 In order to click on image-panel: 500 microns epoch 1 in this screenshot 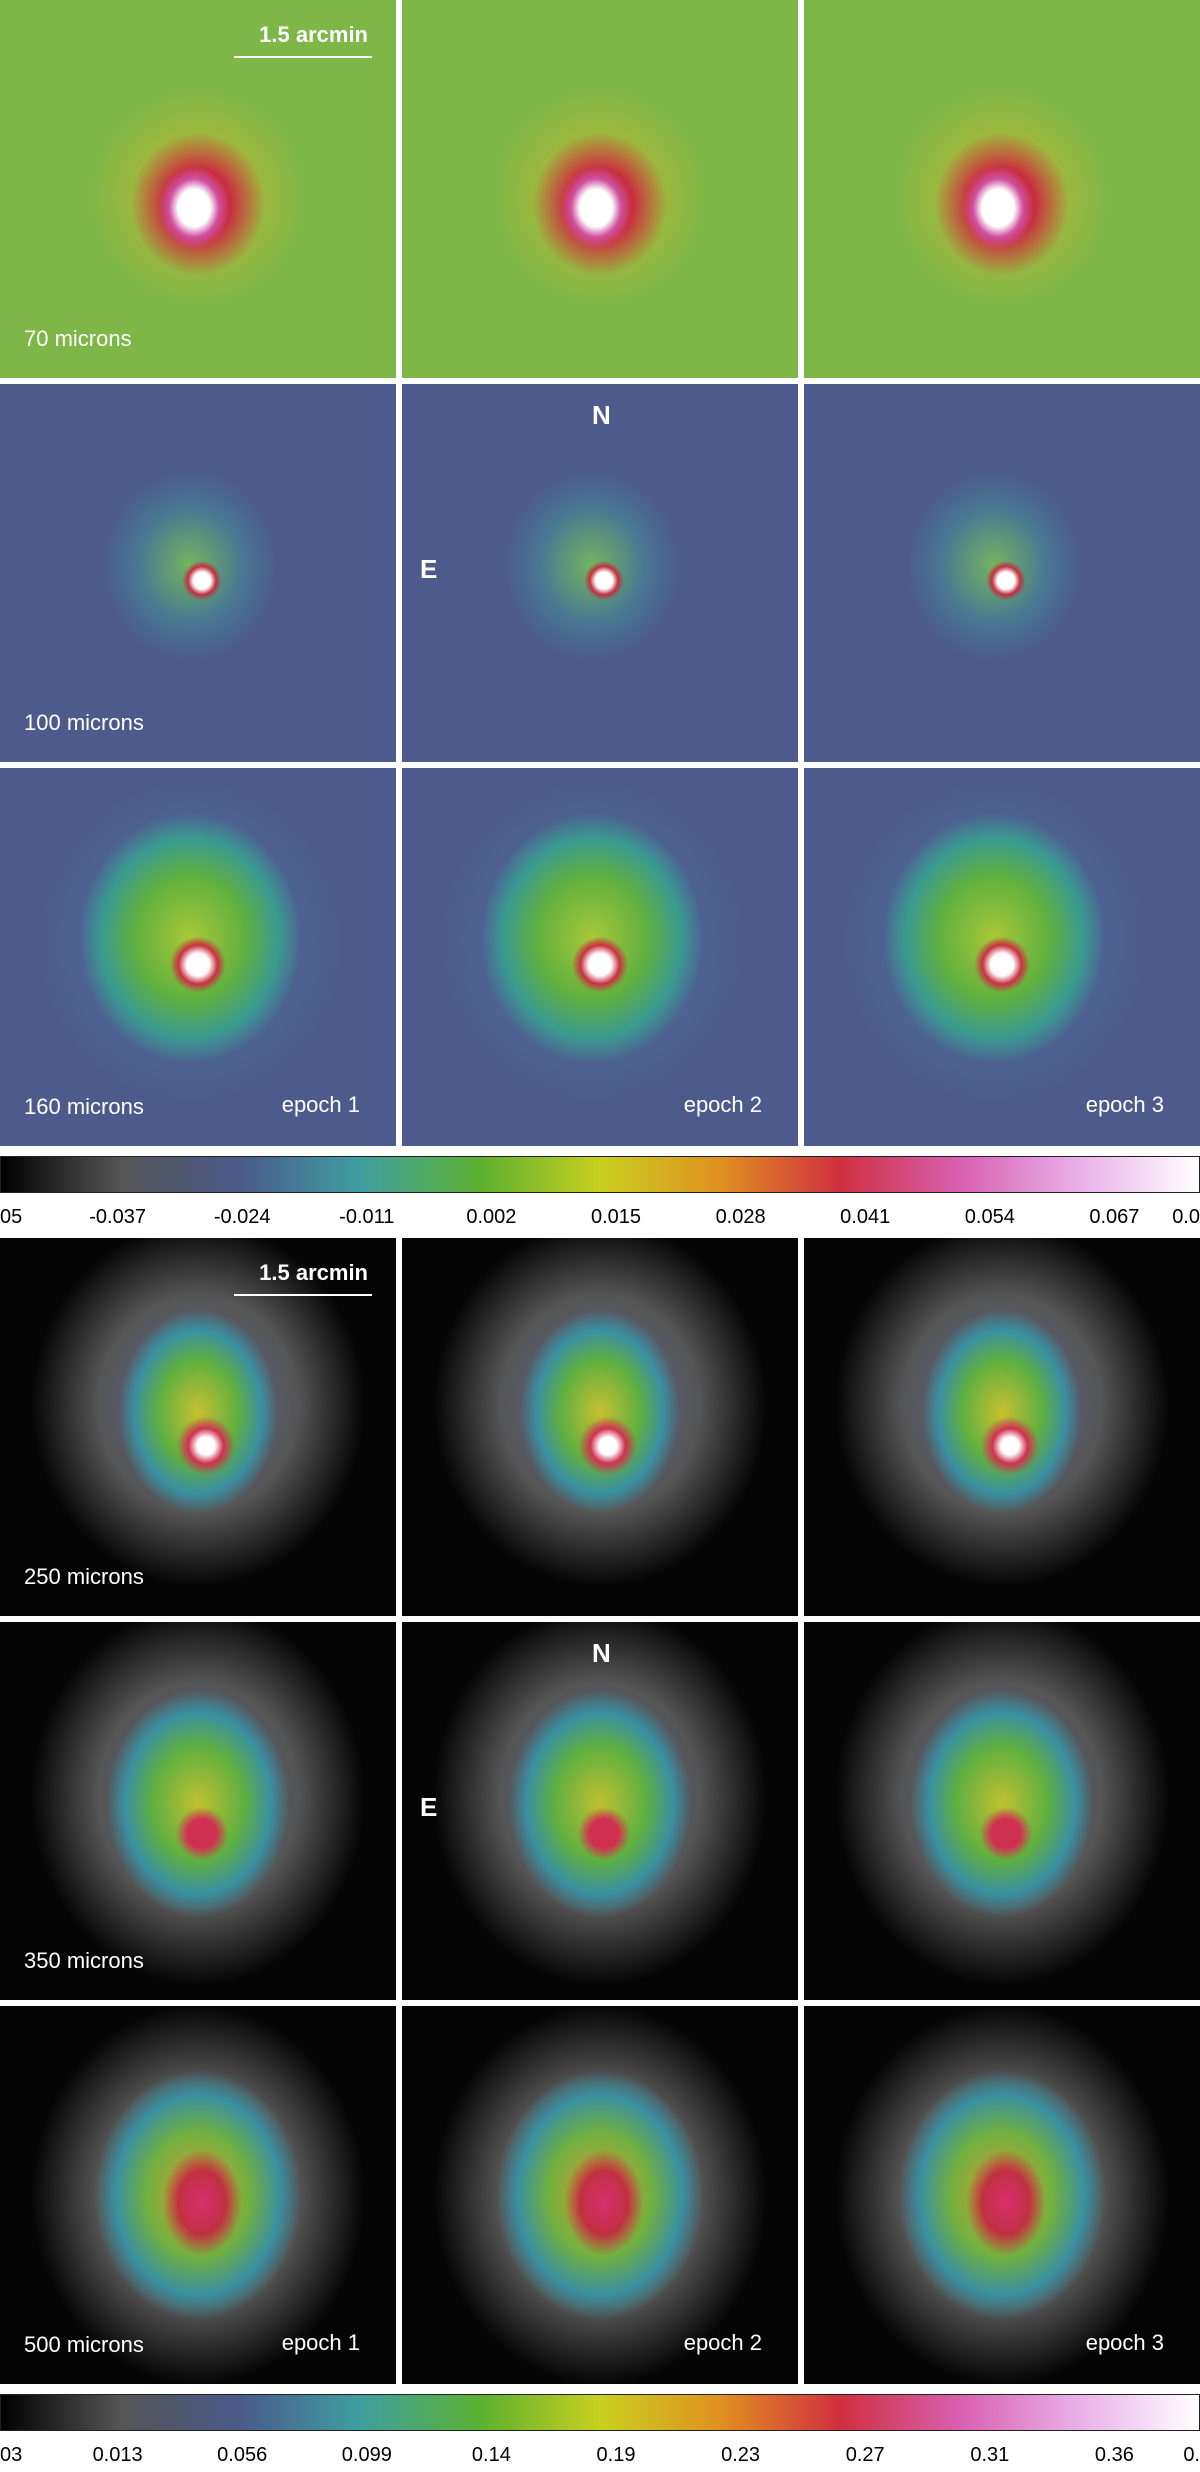, I will do `click(198, 2195)`.